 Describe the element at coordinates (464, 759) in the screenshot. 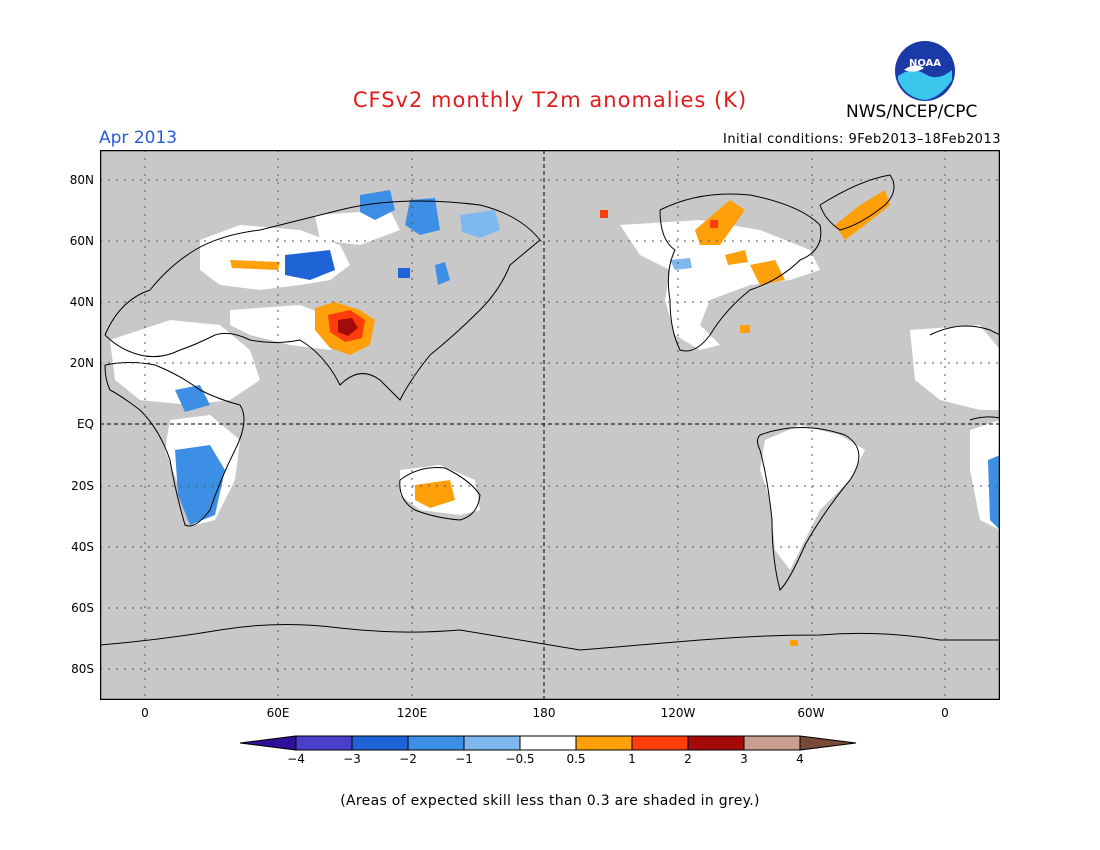

I see `colorbar-label: −1` at that location.